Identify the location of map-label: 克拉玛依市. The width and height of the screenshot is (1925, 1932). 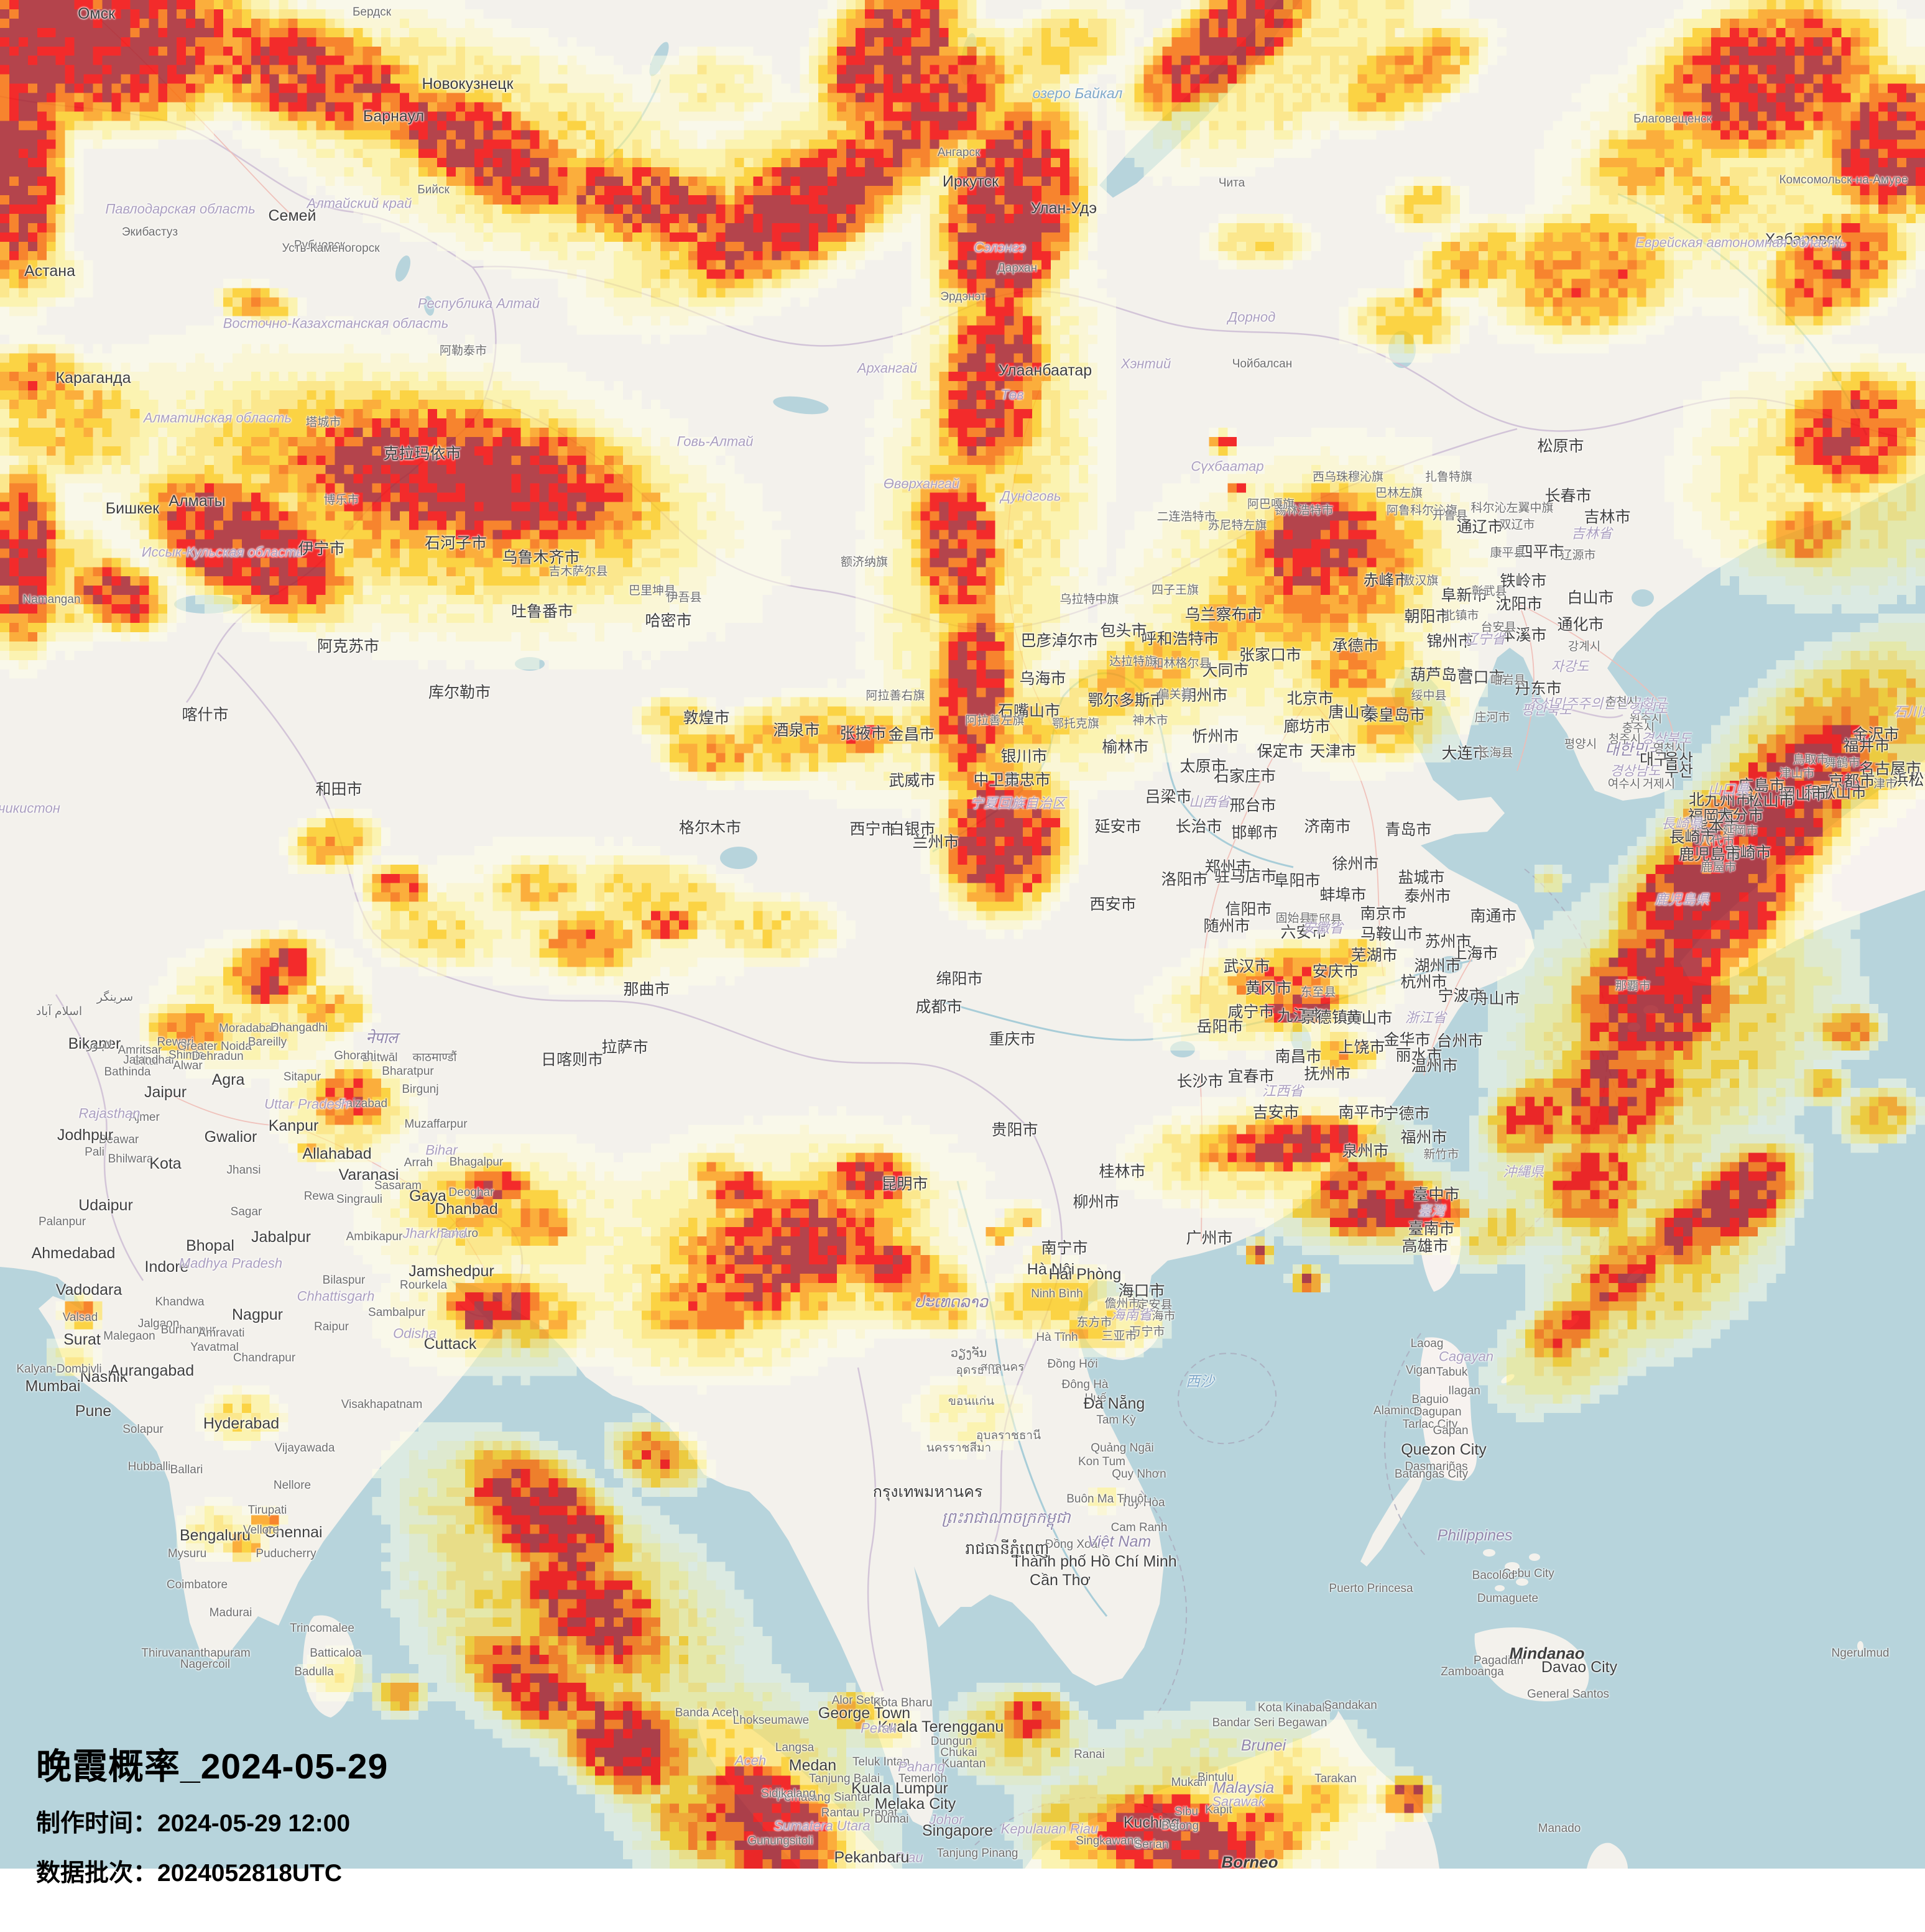
(422, 453).